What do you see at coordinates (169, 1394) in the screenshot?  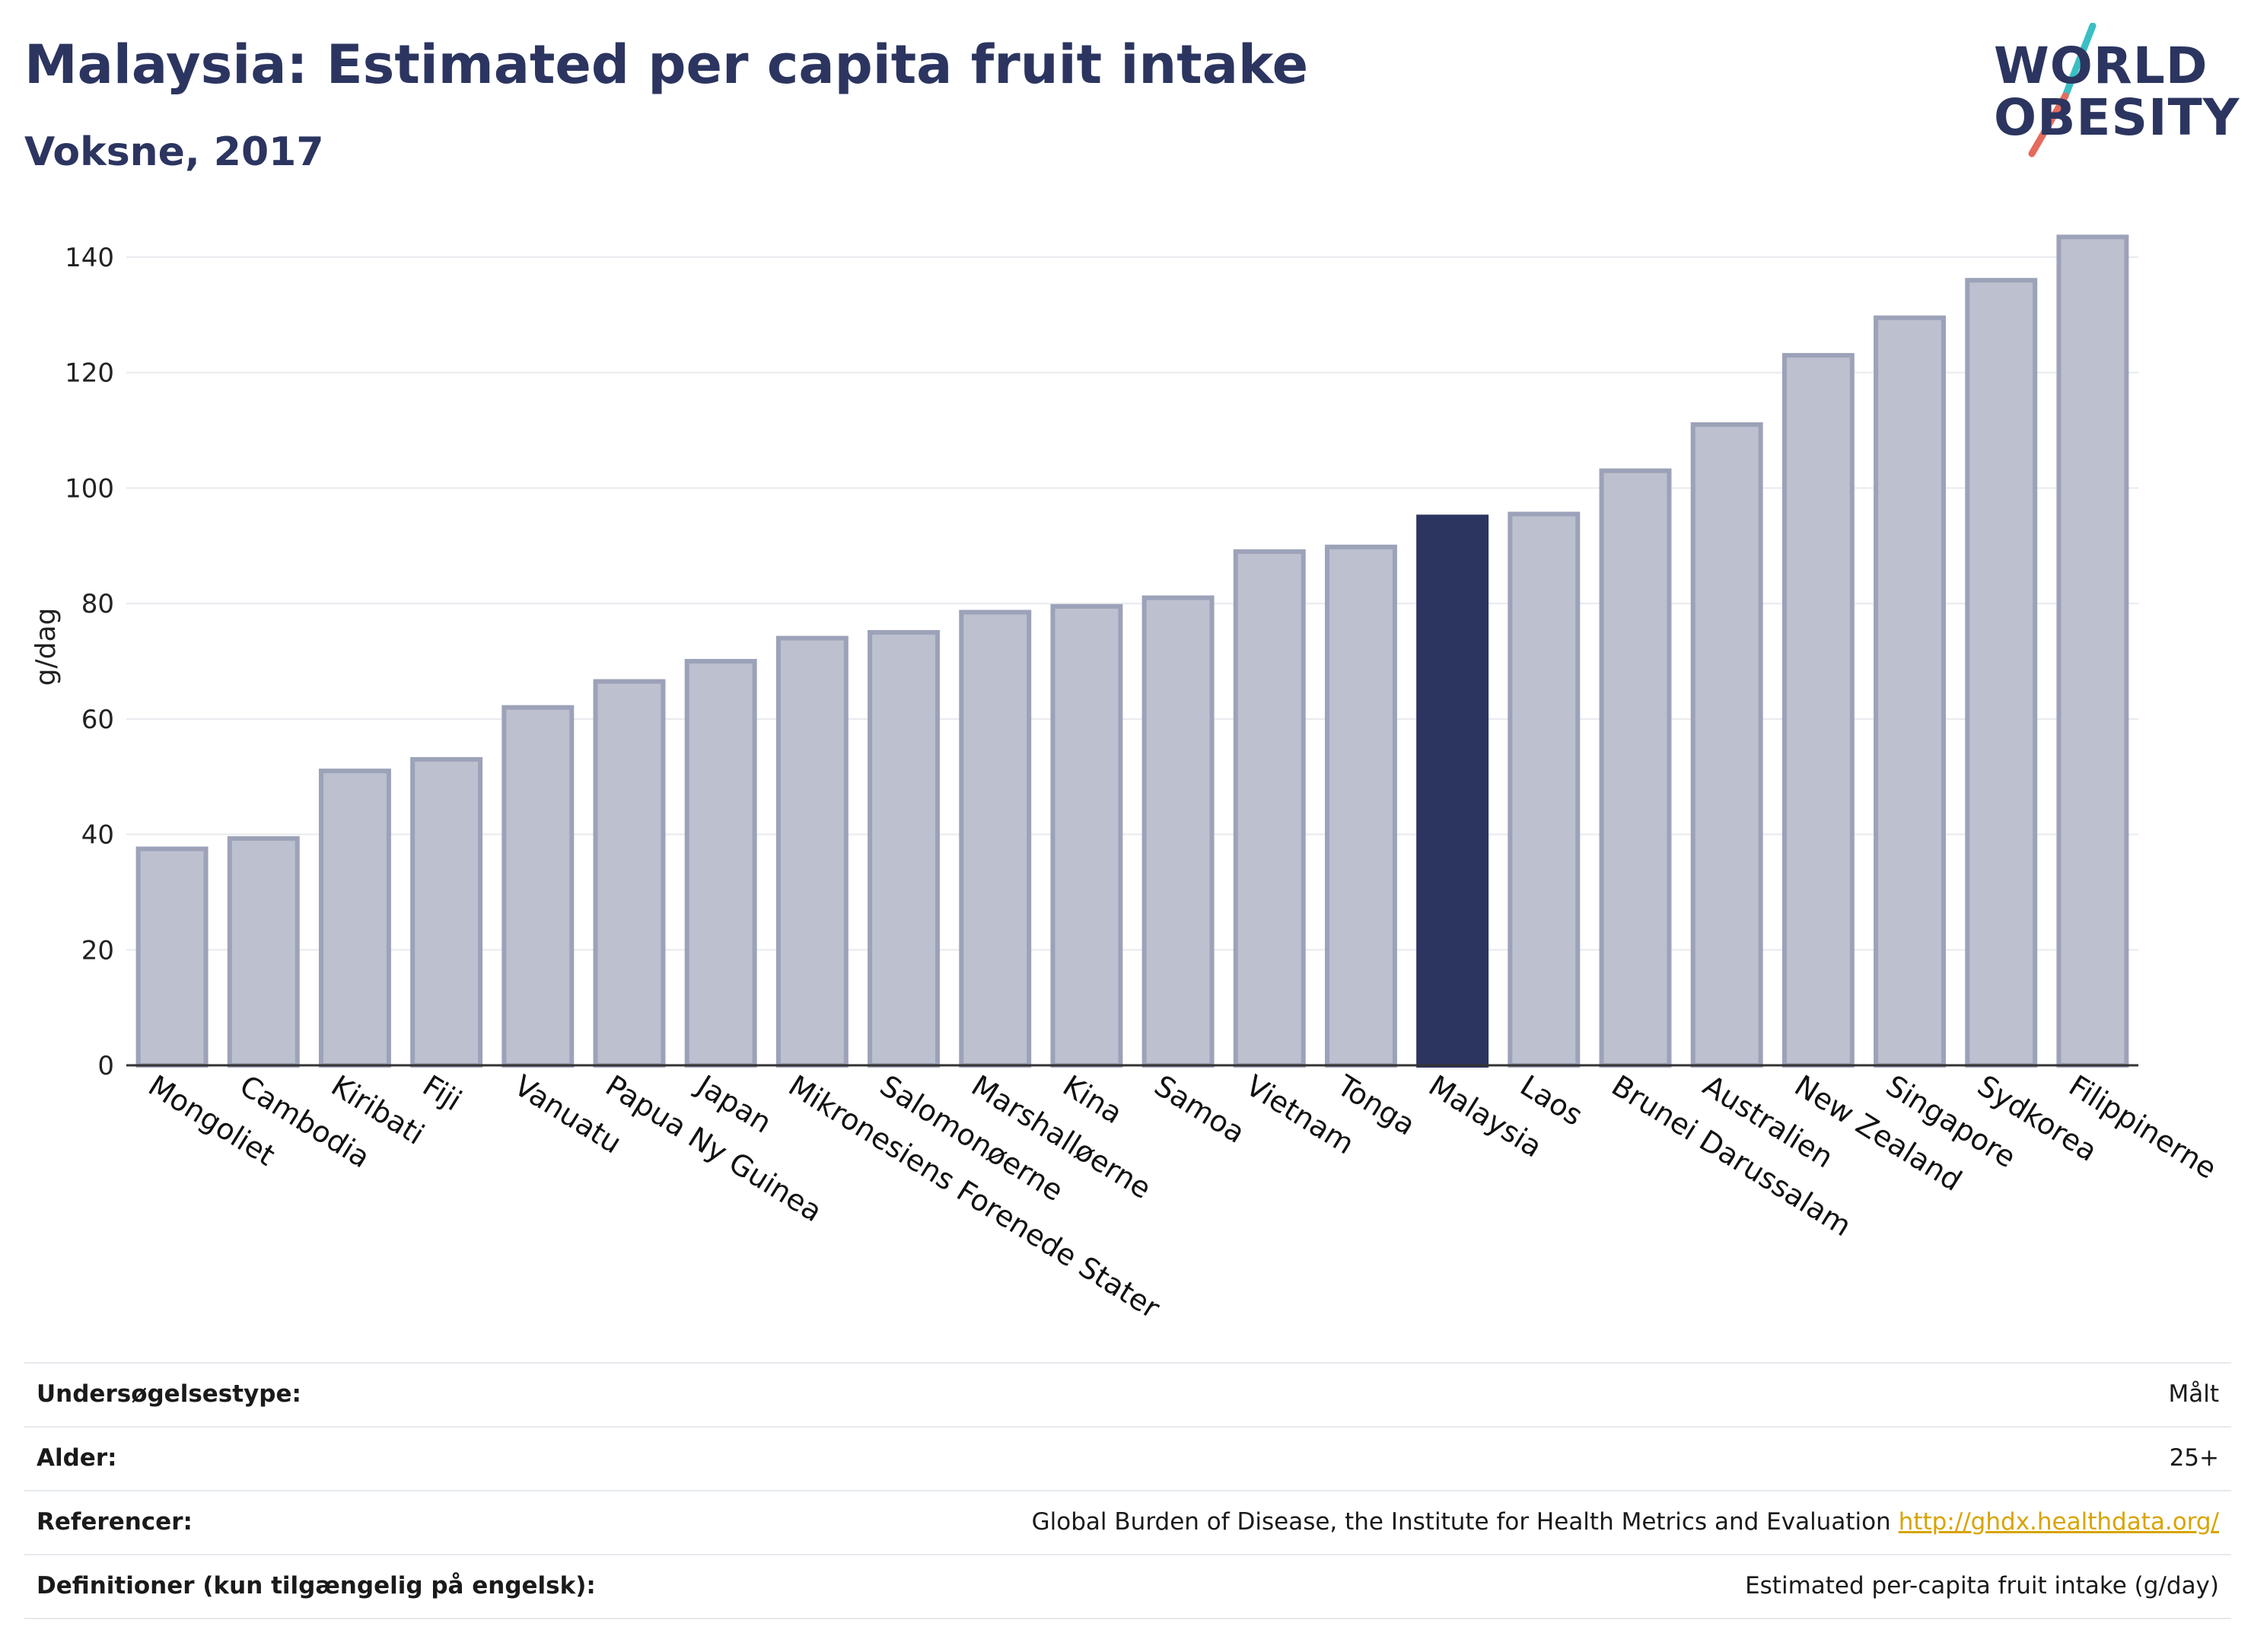 I see `metadata-label: Undersøgelsestype:` at bounding box center [169, 1394].